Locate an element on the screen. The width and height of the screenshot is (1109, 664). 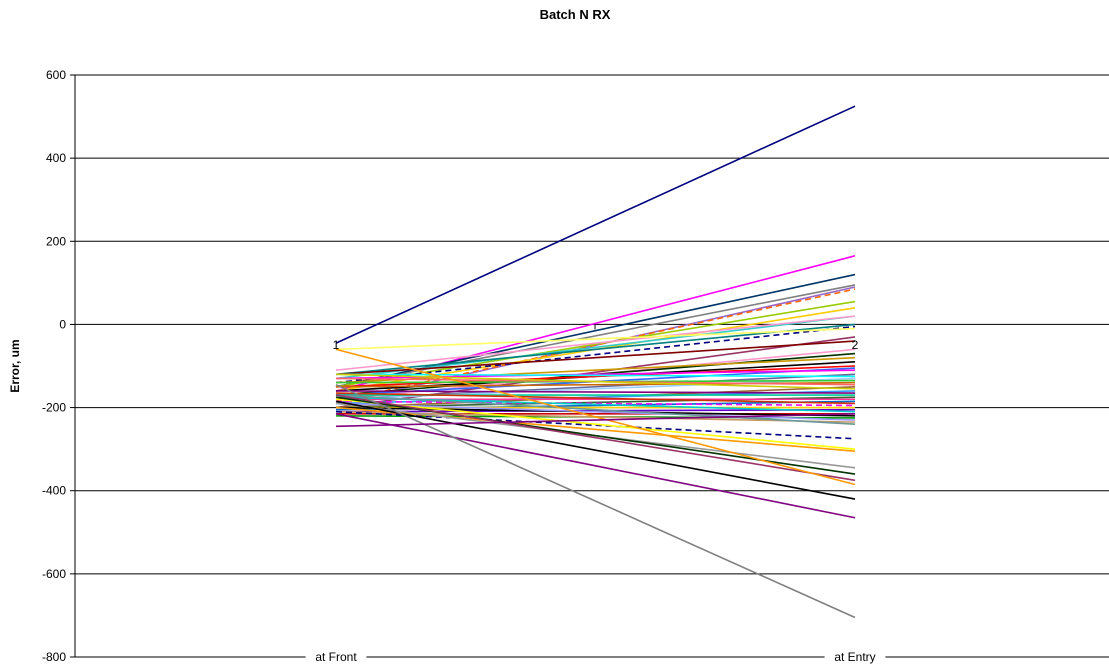
x-tick-label: at Entry is located at coordinates (854, 657).